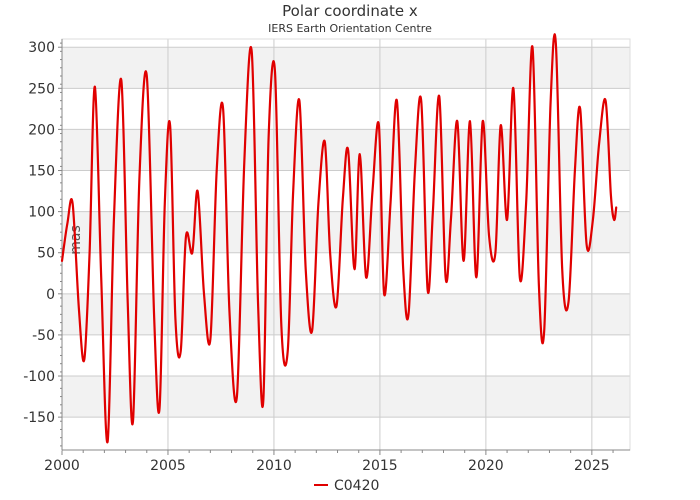  Describe the element at coordinates (46, 254) in the screenshot. I see `y-tick-label: 50` at that location.